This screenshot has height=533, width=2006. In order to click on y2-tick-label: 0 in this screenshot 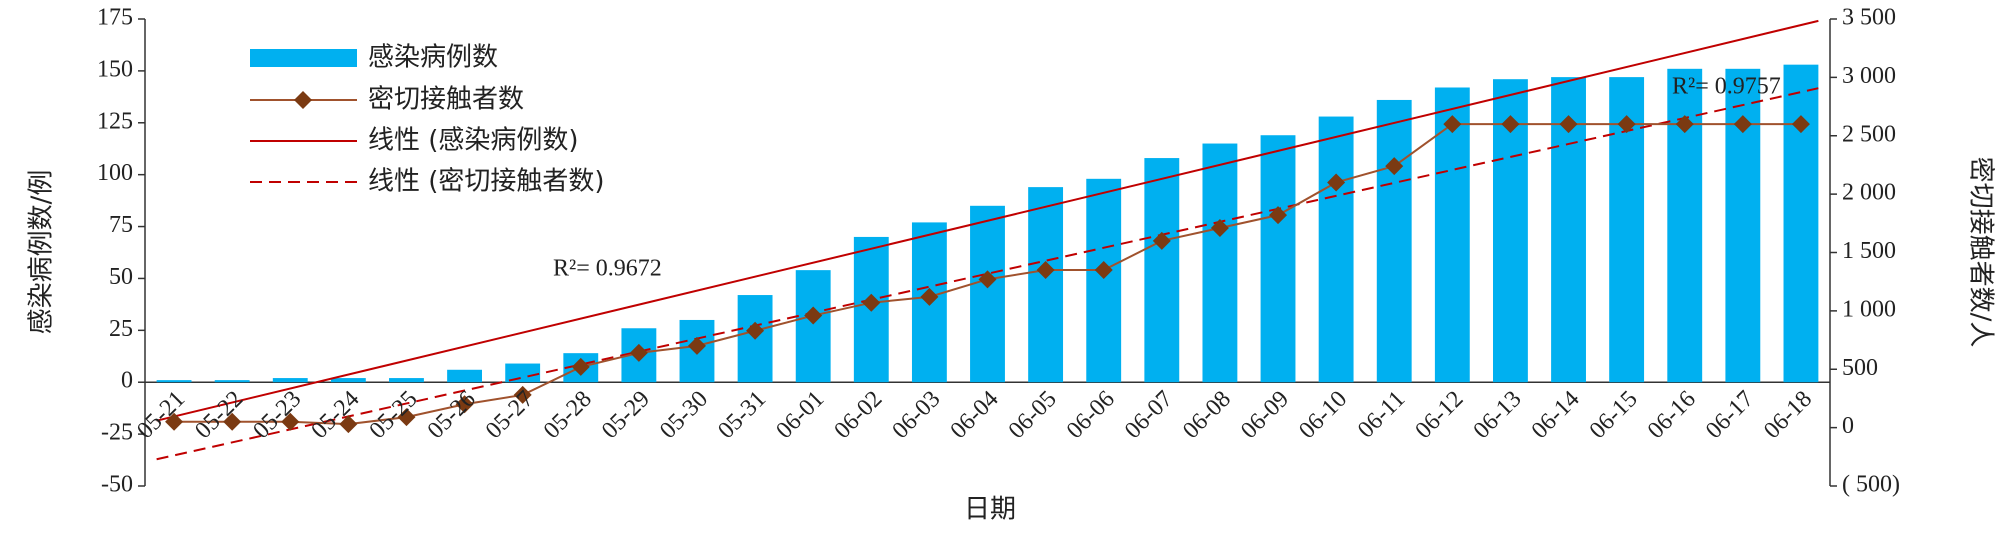, I will do `click(1848, 426)`.